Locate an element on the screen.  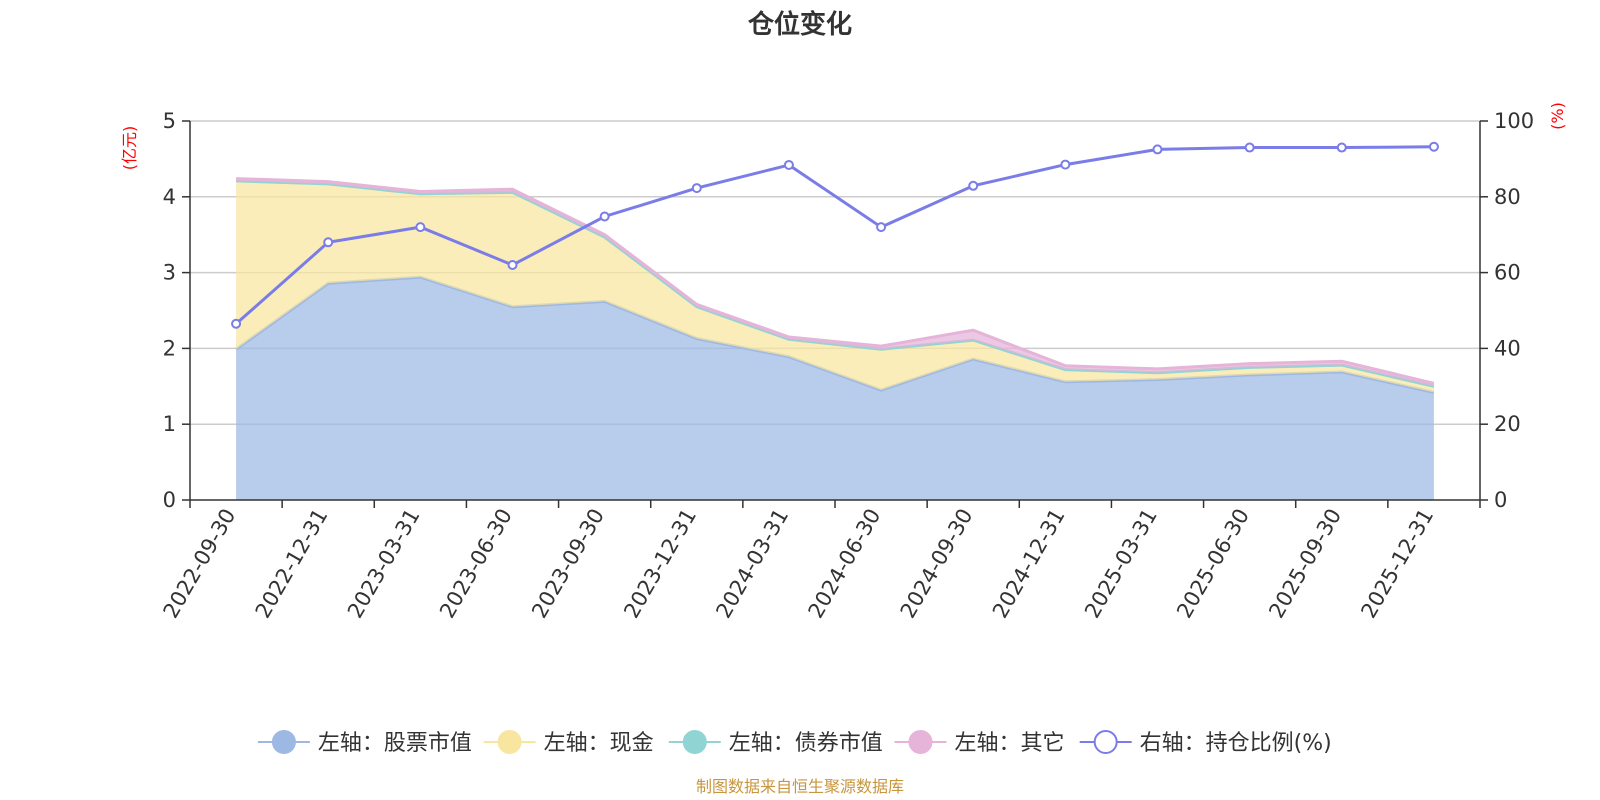
source-note: 制图数据来自恒生聚源数据库 is located at coordinates (800, 786).